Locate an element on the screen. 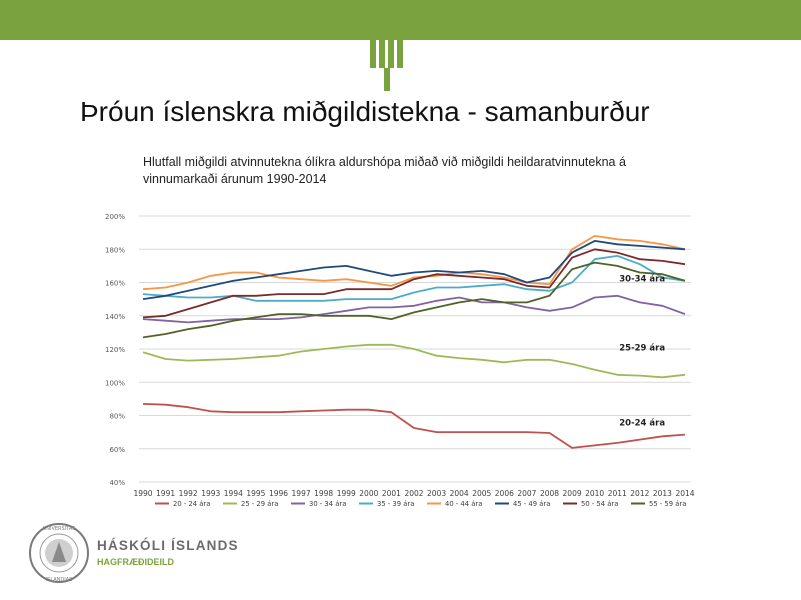  x-tick-label: 2012 is located at coordinates (639, 493).